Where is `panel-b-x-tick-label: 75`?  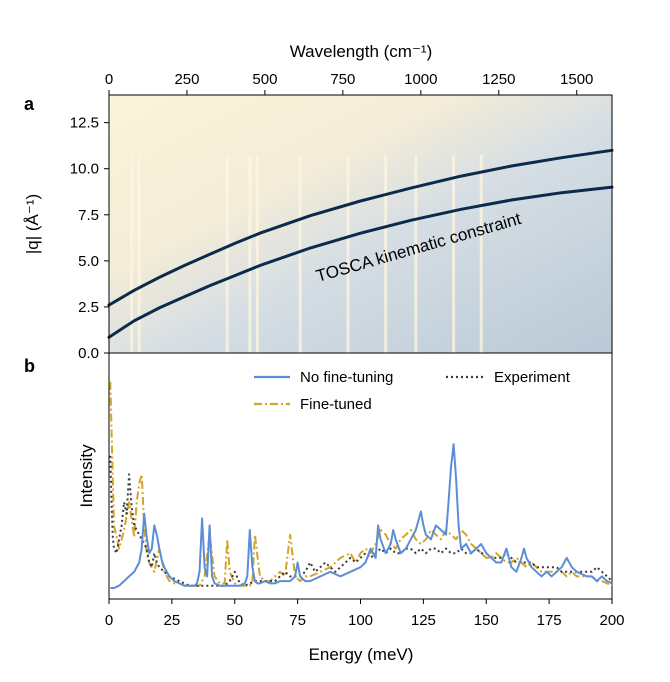
panel-b-x-tick-label: 75 is located at coordinates (297, 620).